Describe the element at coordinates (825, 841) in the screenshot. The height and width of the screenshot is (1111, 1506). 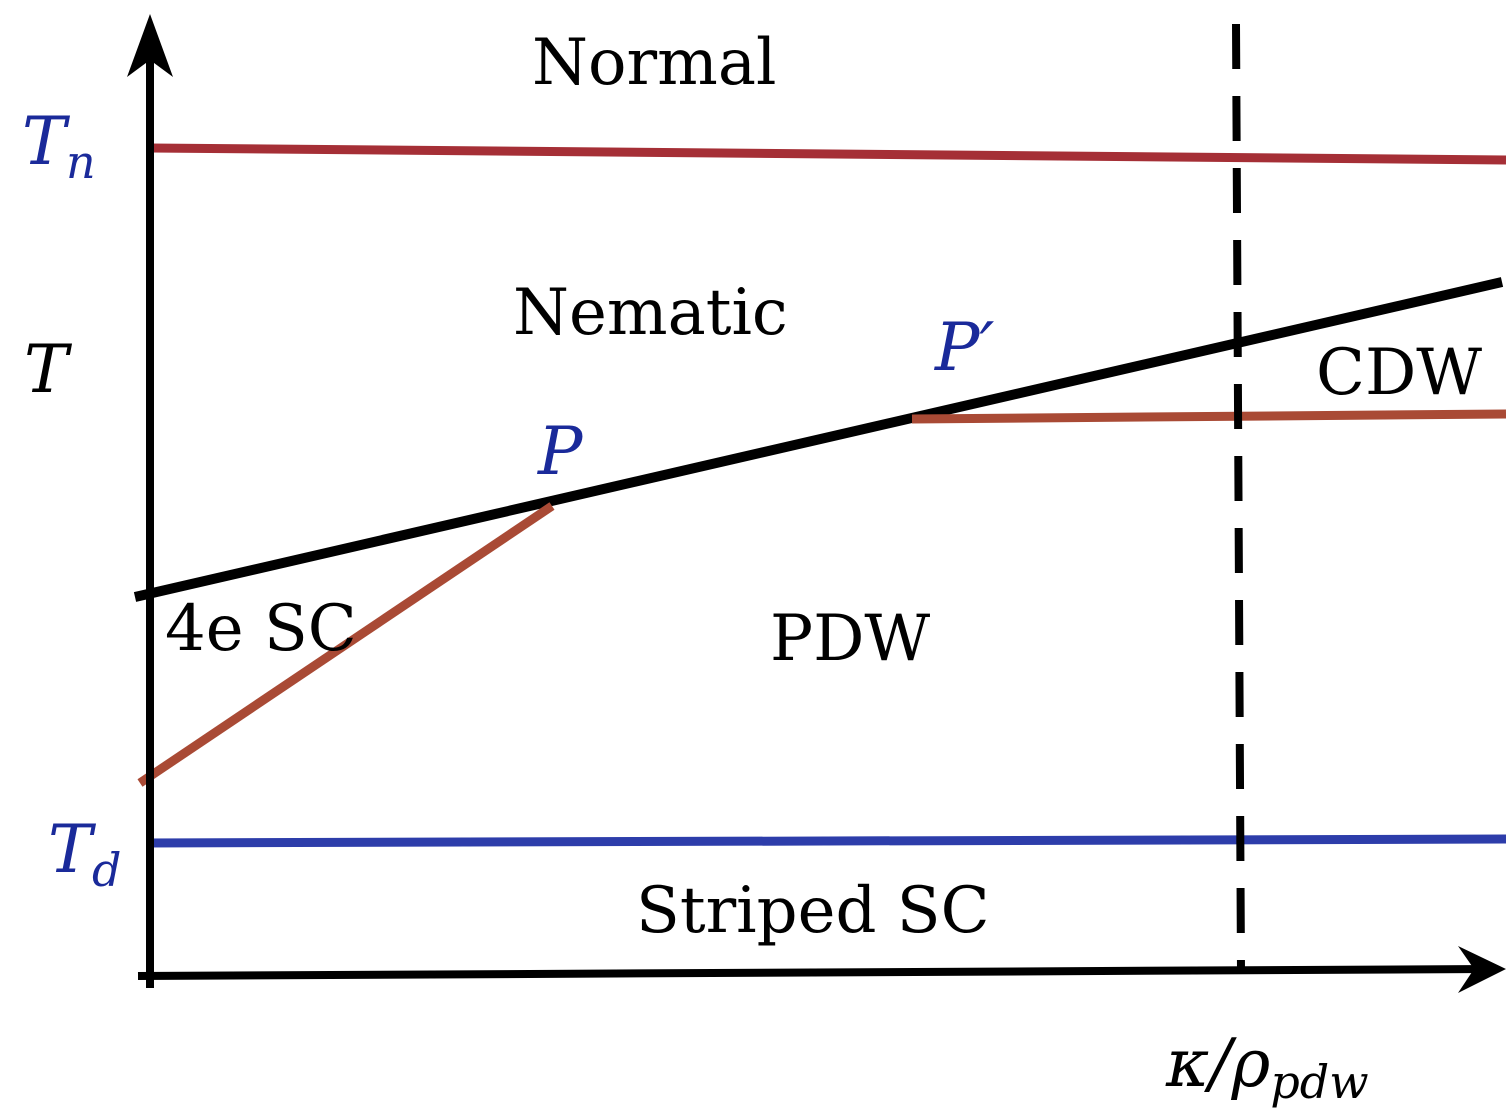
I see `td-transition-line` at that location.